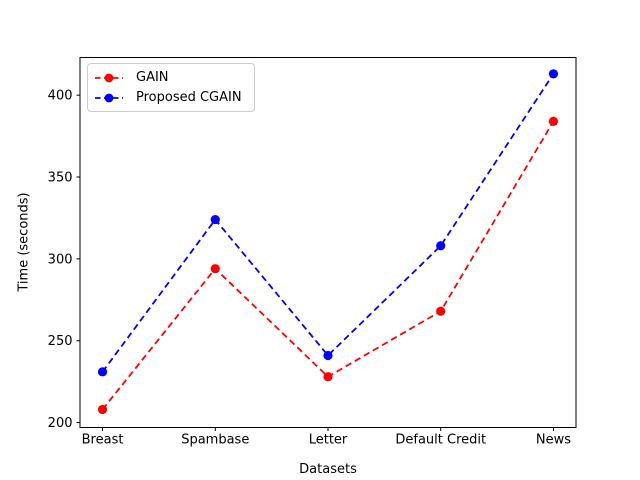 The width and height of the screenshot is (640, 480). I want to click on legend-label-gain: GAIN, so click(152, 77).